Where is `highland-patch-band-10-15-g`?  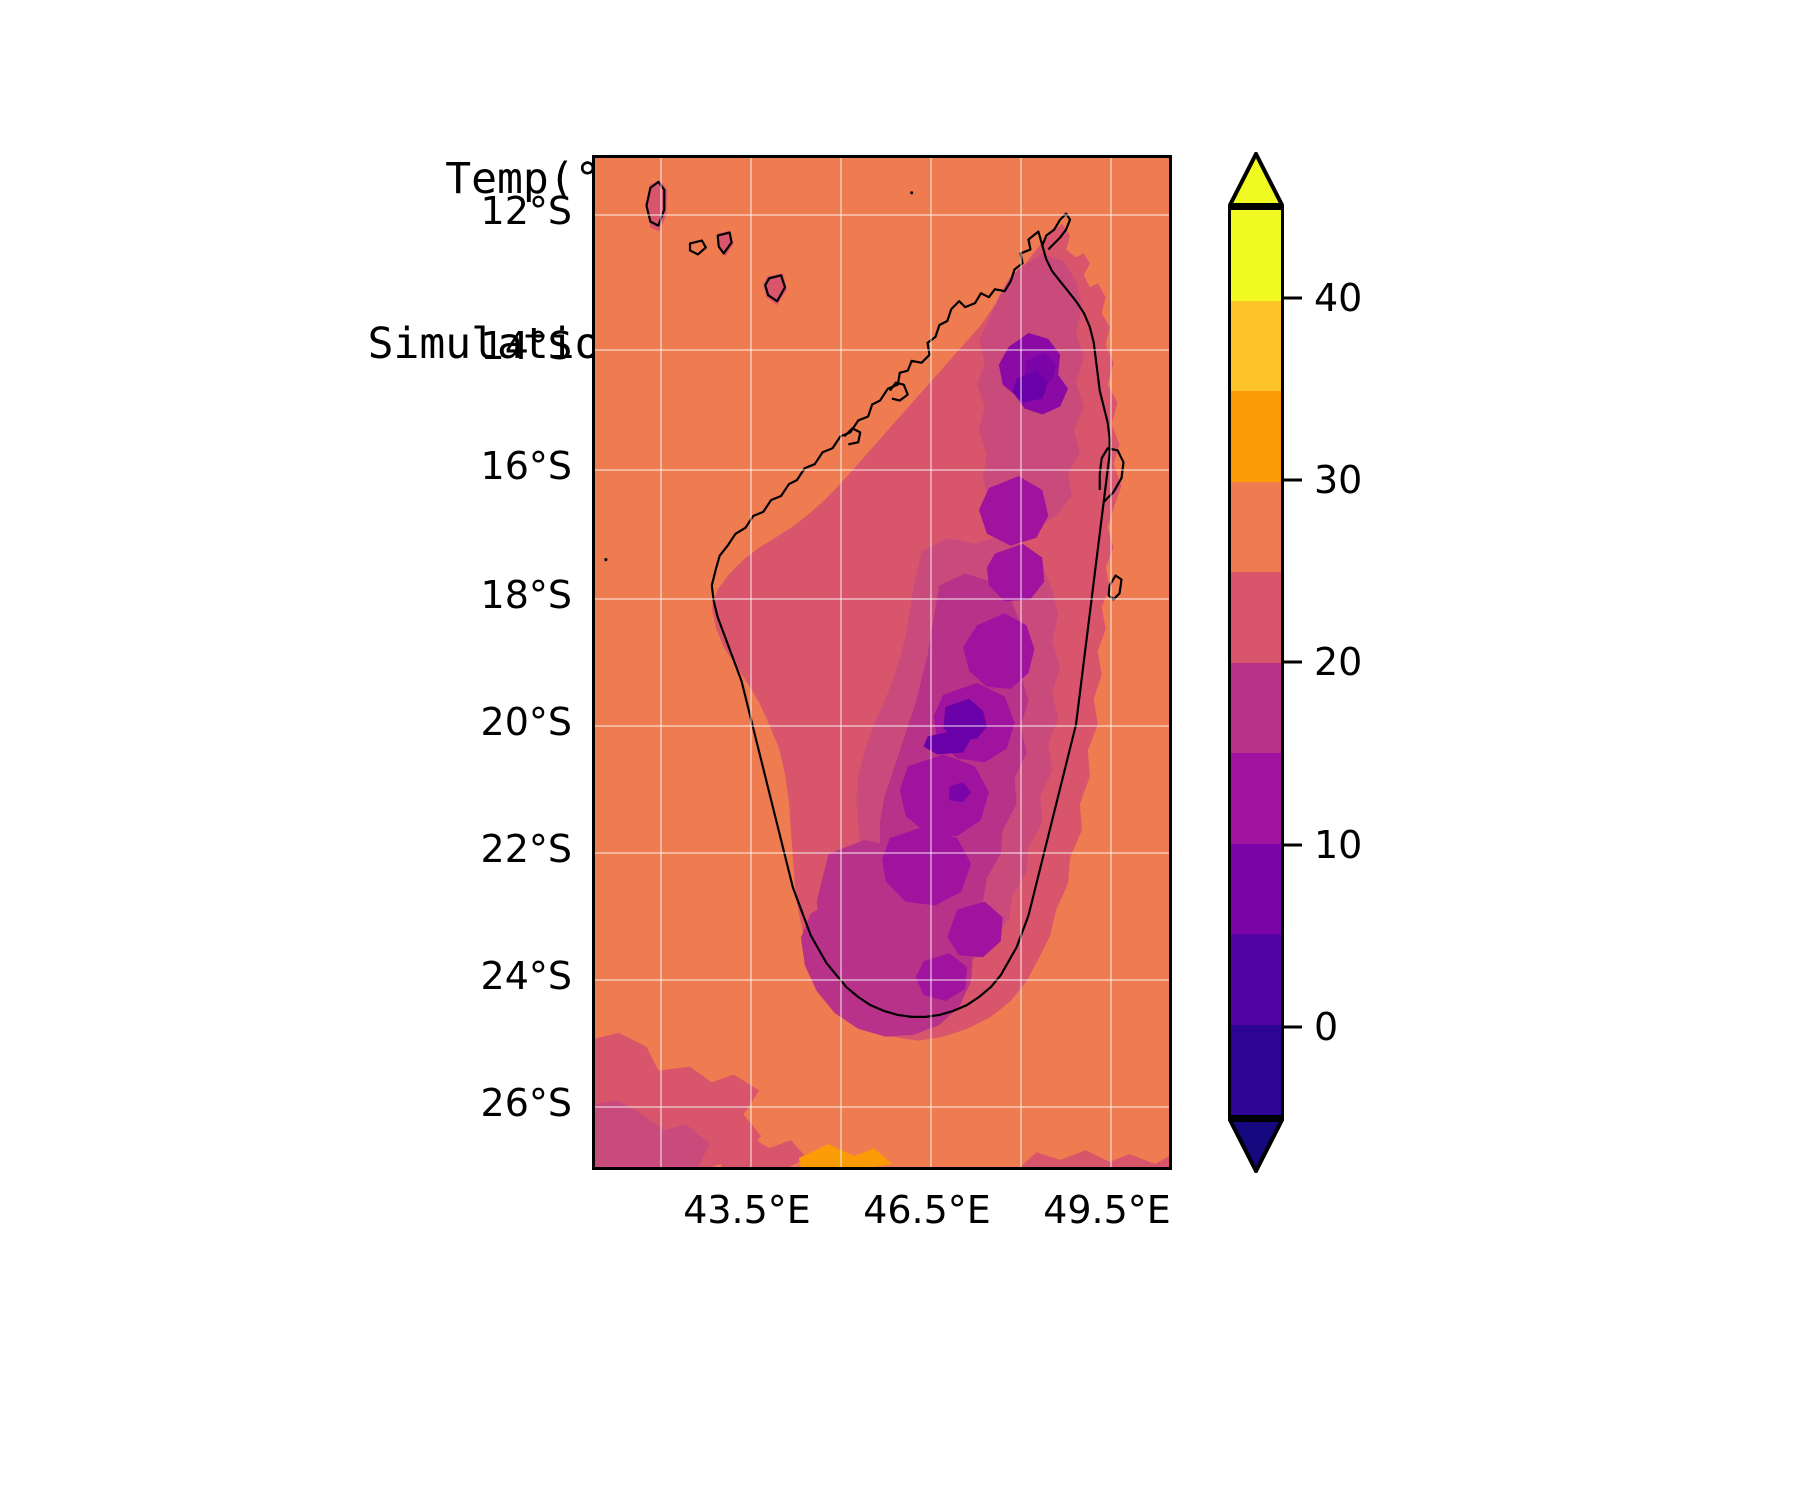
highland-patch-band-10-15-g is located at coordinates (975, 929).